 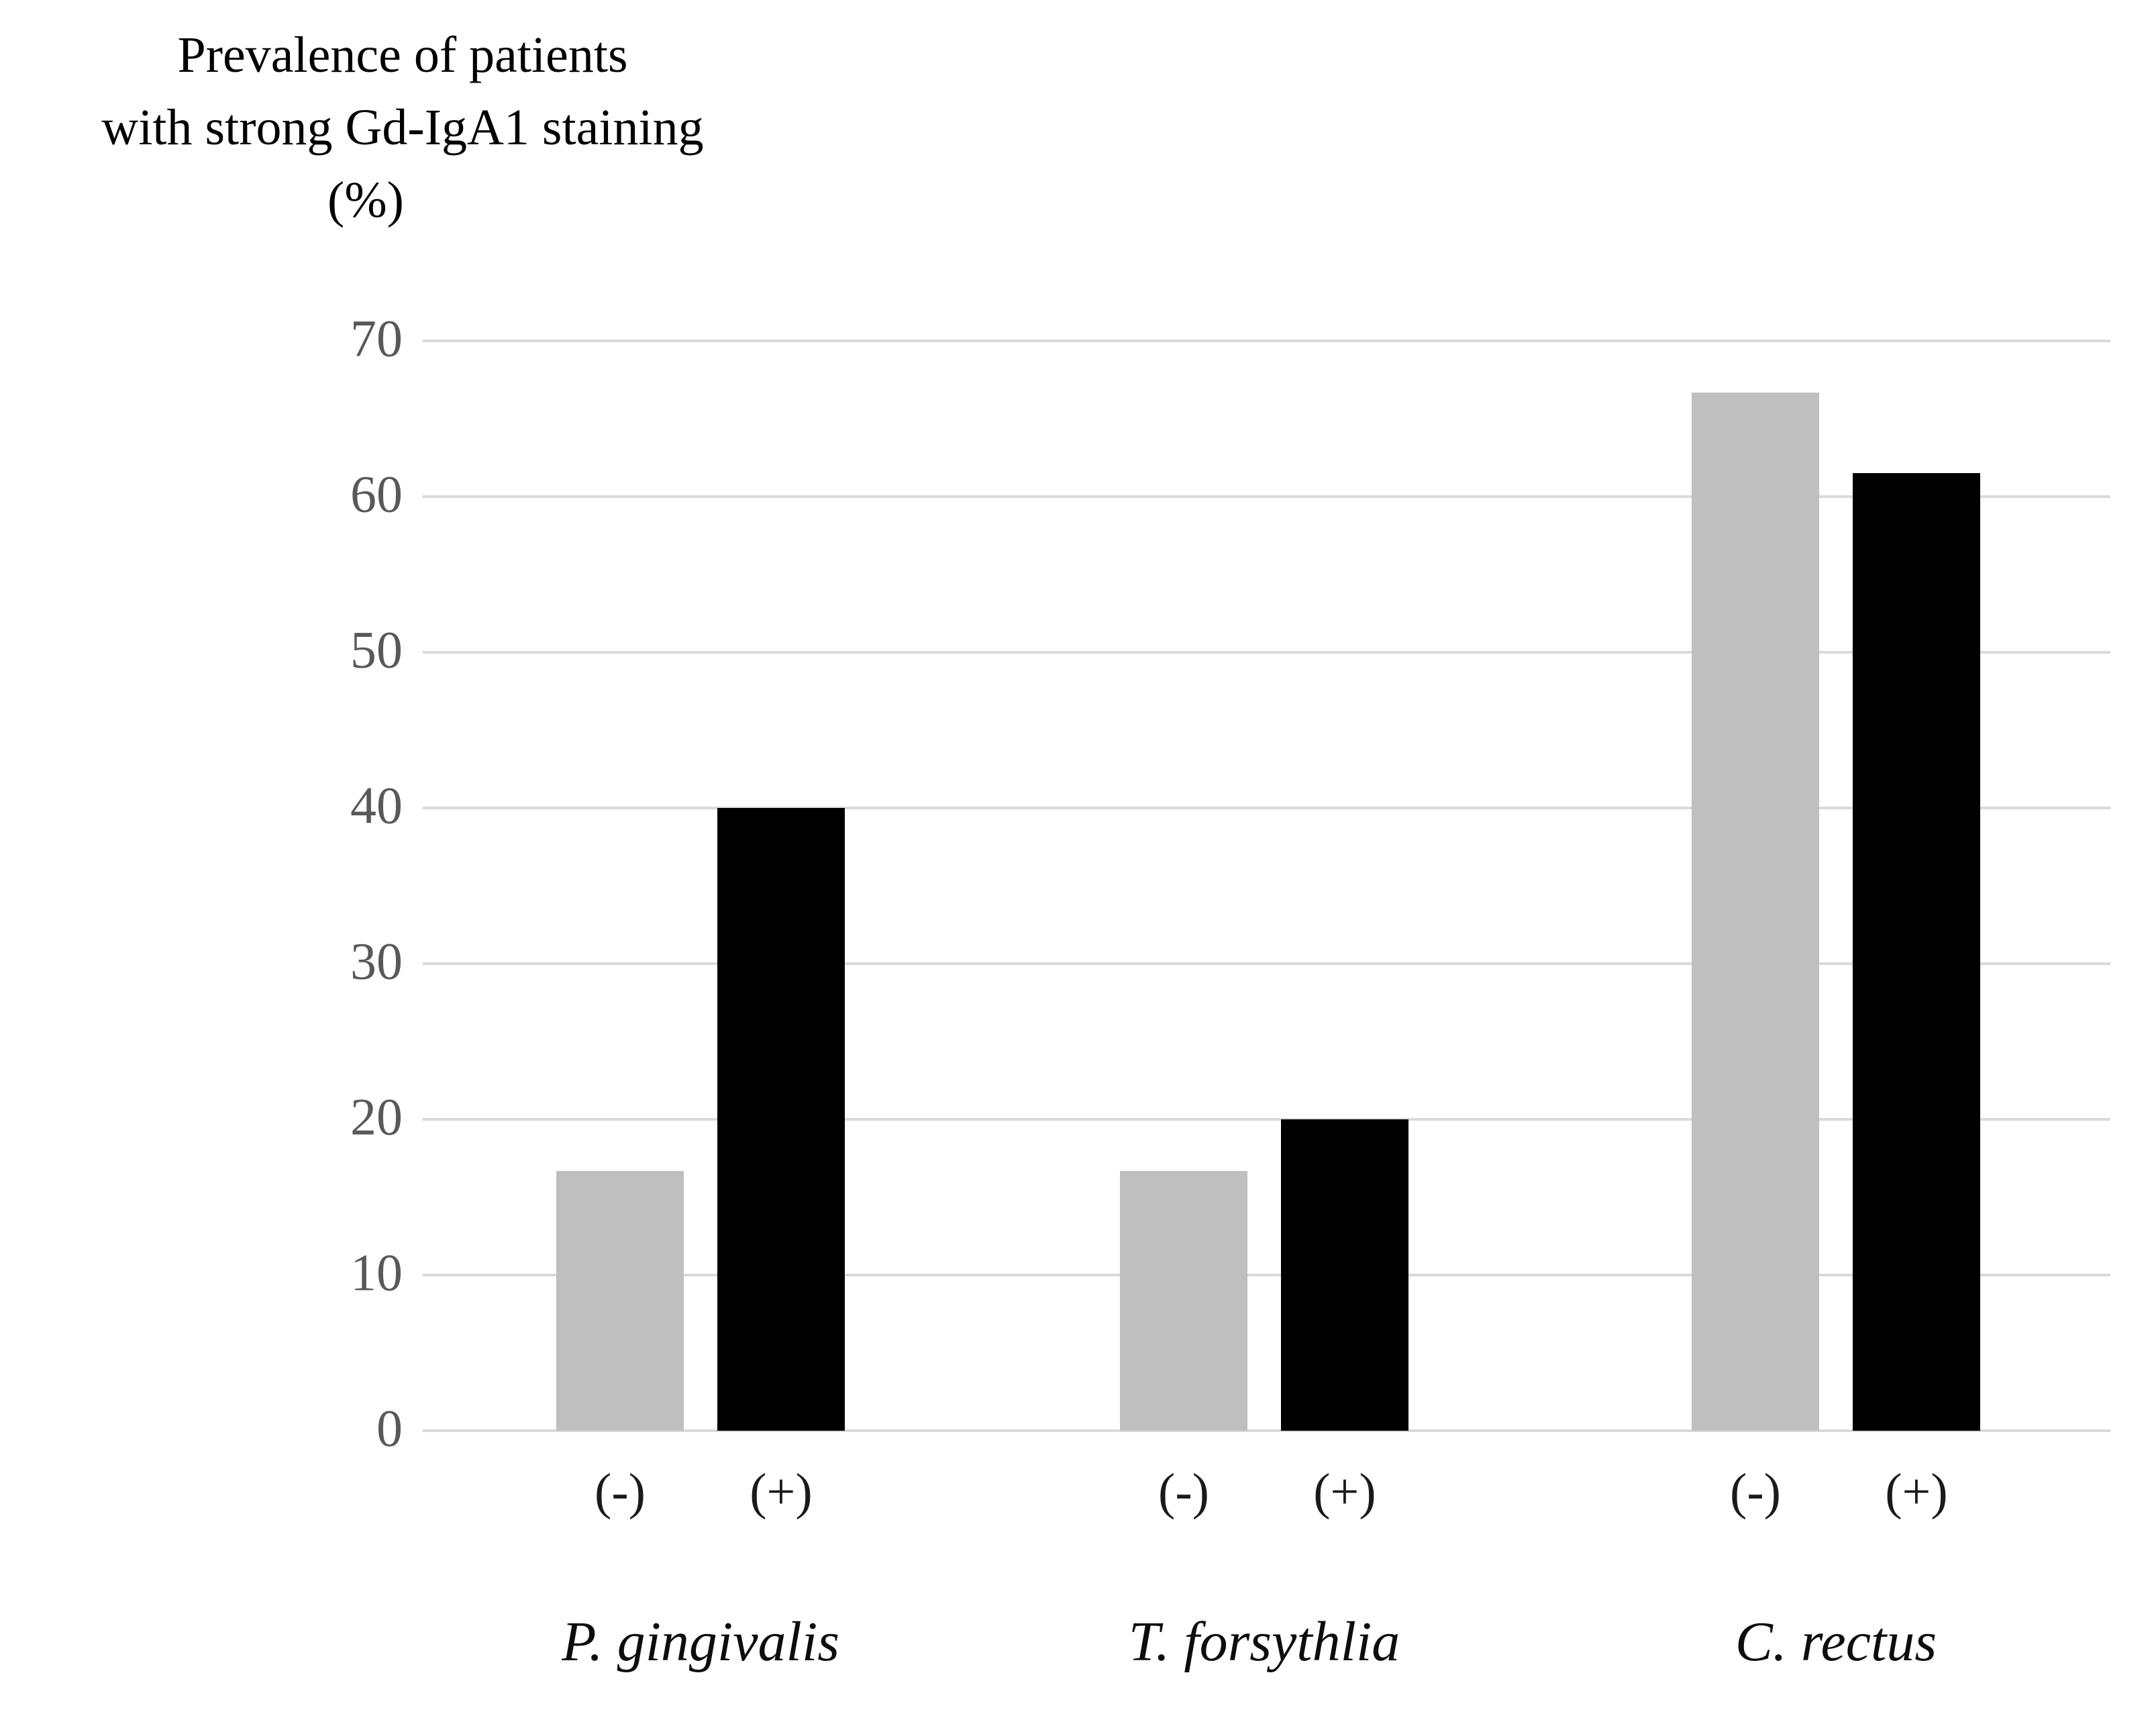 I want to click on bar-t-forsythlia-negative, so click(x=1183, y=1300).